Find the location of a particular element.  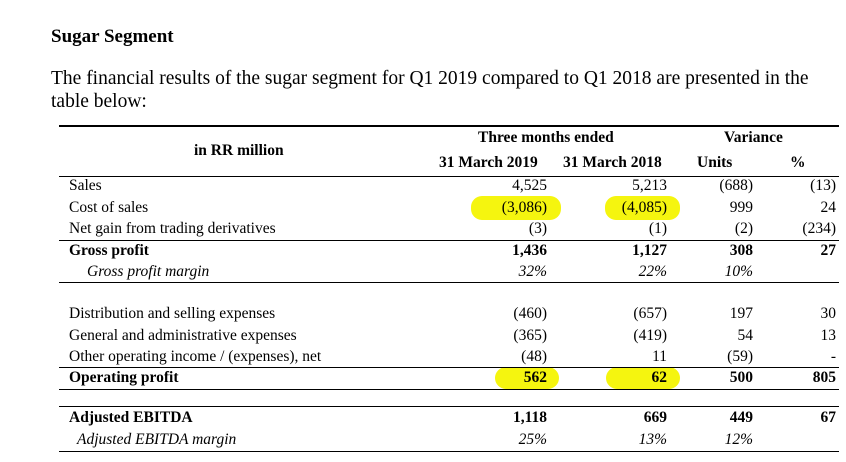

value-2019: (365) is located at coordinates (530, 335).